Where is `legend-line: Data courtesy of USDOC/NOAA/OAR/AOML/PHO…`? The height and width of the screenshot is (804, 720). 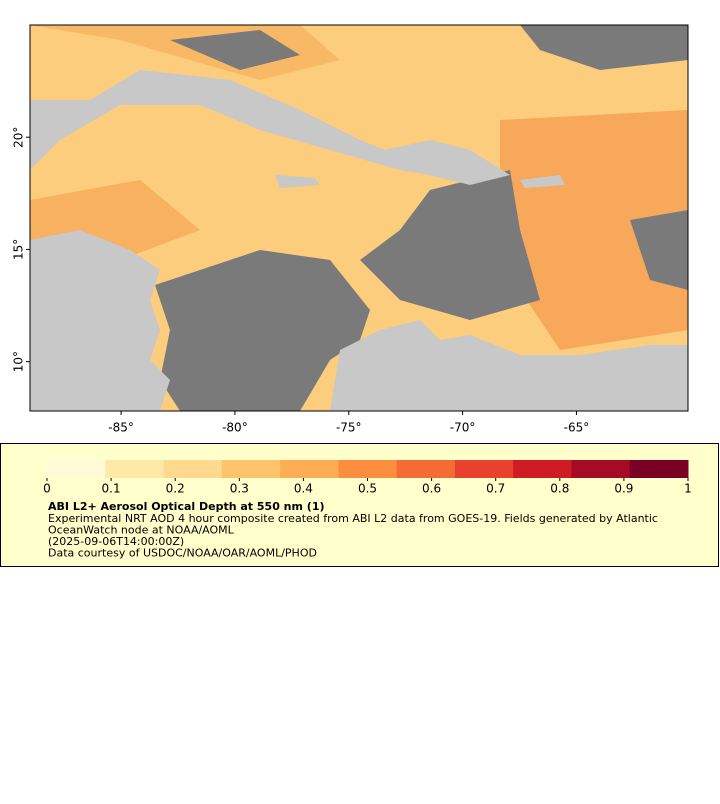
legend-line: Data courtesy of USDOC/NOAA/OAR/AOML/PHO… is located at coordinates (182, 553).